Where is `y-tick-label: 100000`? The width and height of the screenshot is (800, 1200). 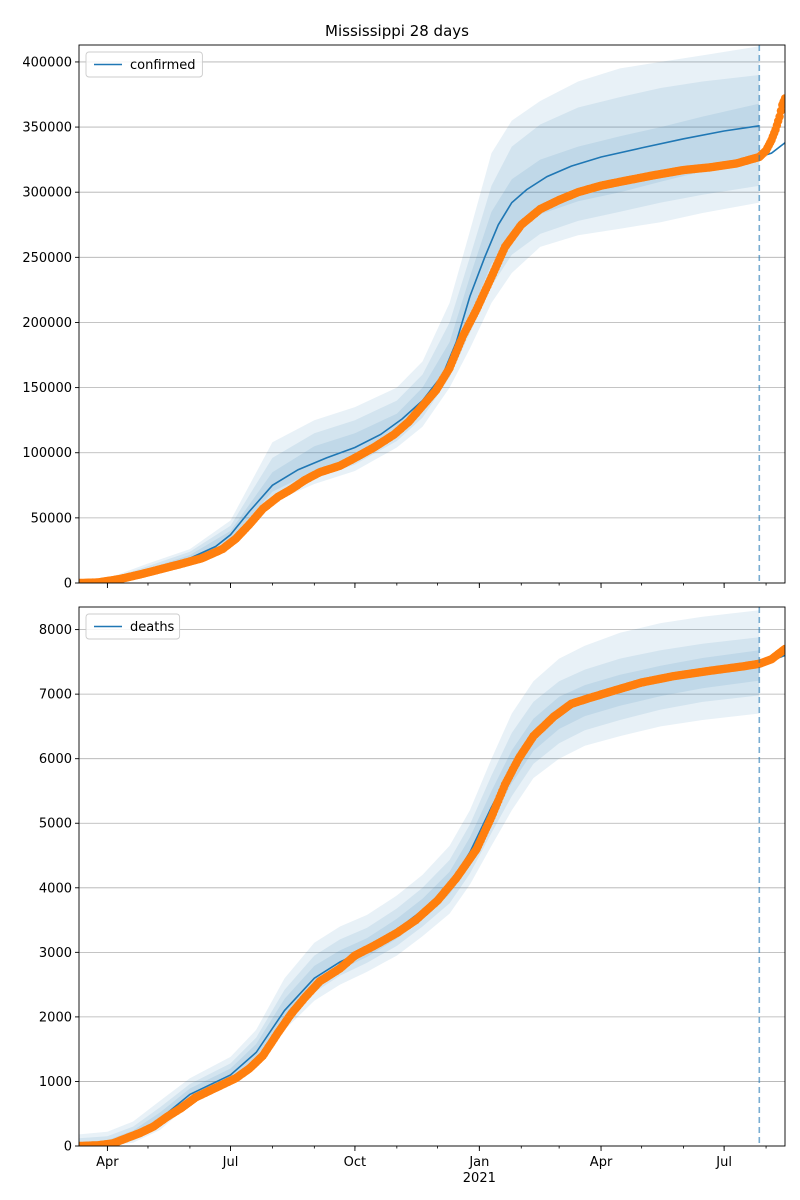
y-tick-label: 100000 is located at coordinates (47, 453).